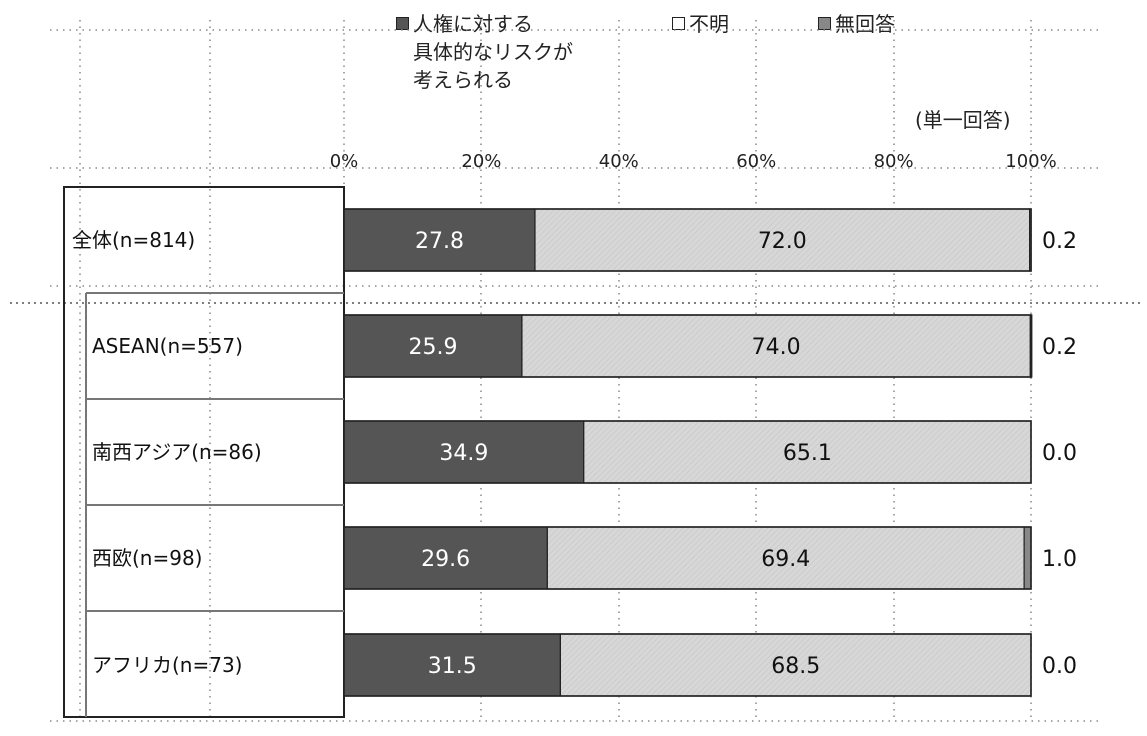 The width and height of the screenshot is (1147, 736). Describe the element at coordinates (481, 161) in the screenshot. I see `x-tick-label-1: 20%` at that location.